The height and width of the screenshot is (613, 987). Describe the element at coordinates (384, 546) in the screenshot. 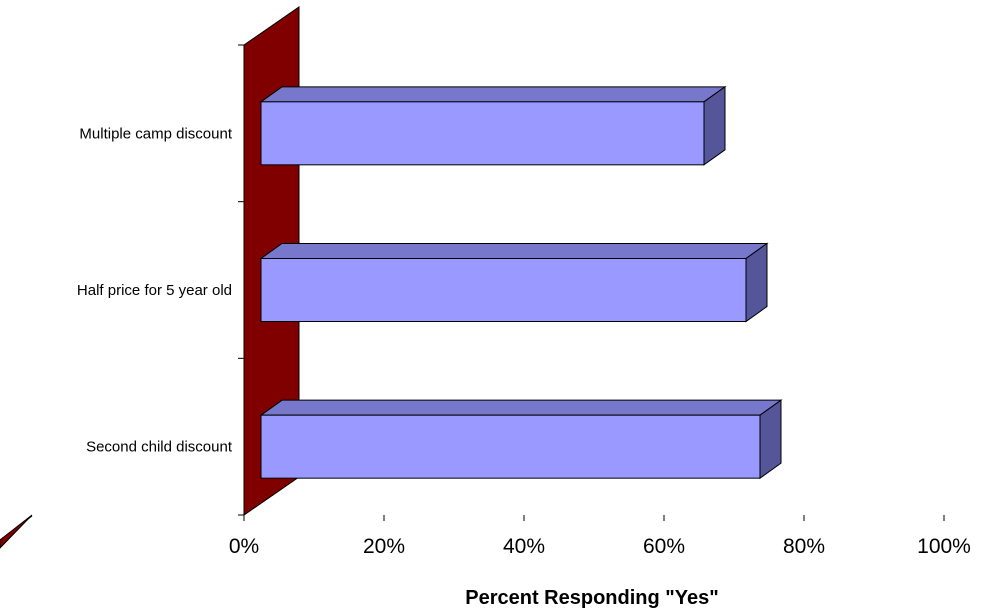

I see `x-tick-label: 20%` at that location.